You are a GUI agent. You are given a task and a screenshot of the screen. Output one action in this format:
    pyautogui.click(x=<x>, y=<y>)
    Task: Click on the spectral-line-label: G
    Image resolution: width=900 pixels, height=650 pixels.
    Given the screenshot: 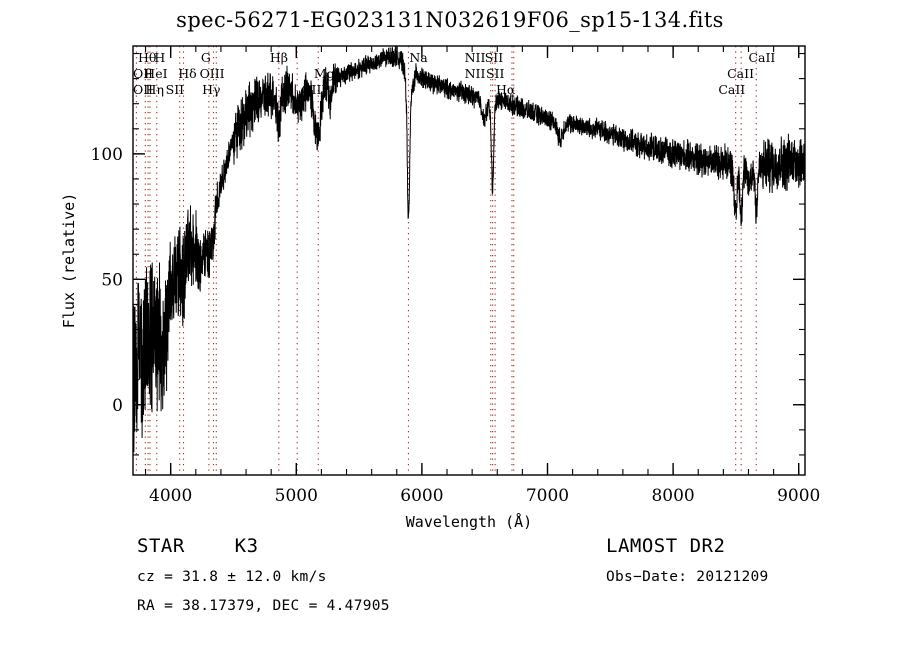 What is the action you would take?
    pyautogui.click(x=206, y=57)
    